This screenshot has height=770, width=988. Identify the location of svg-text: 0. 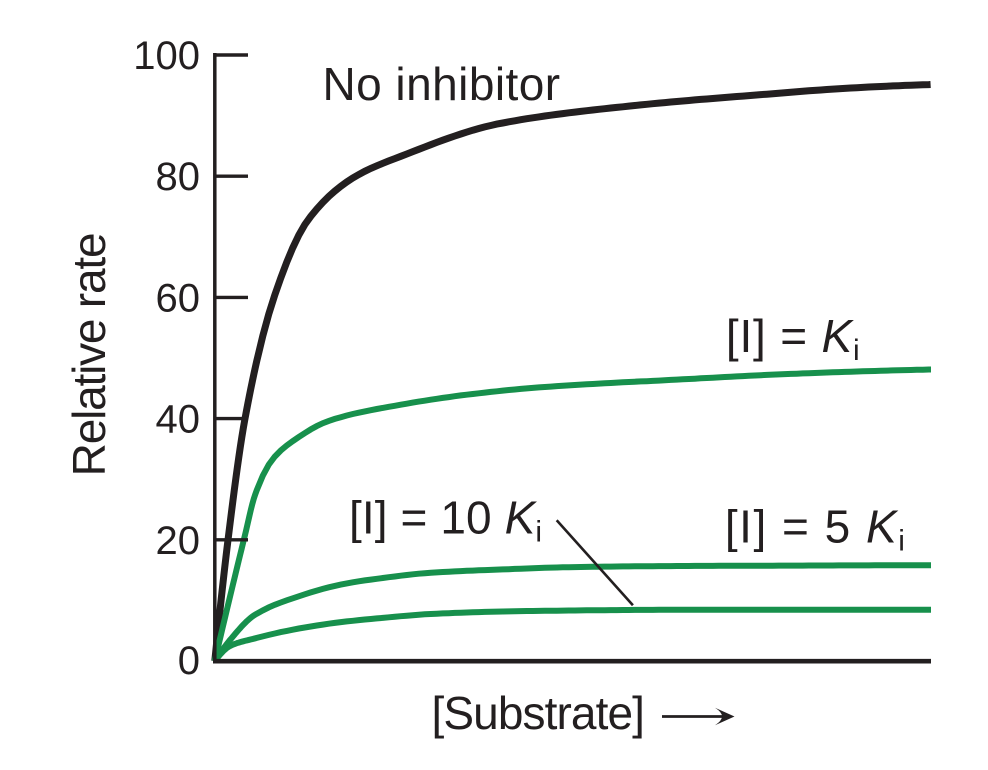
(189, 661).